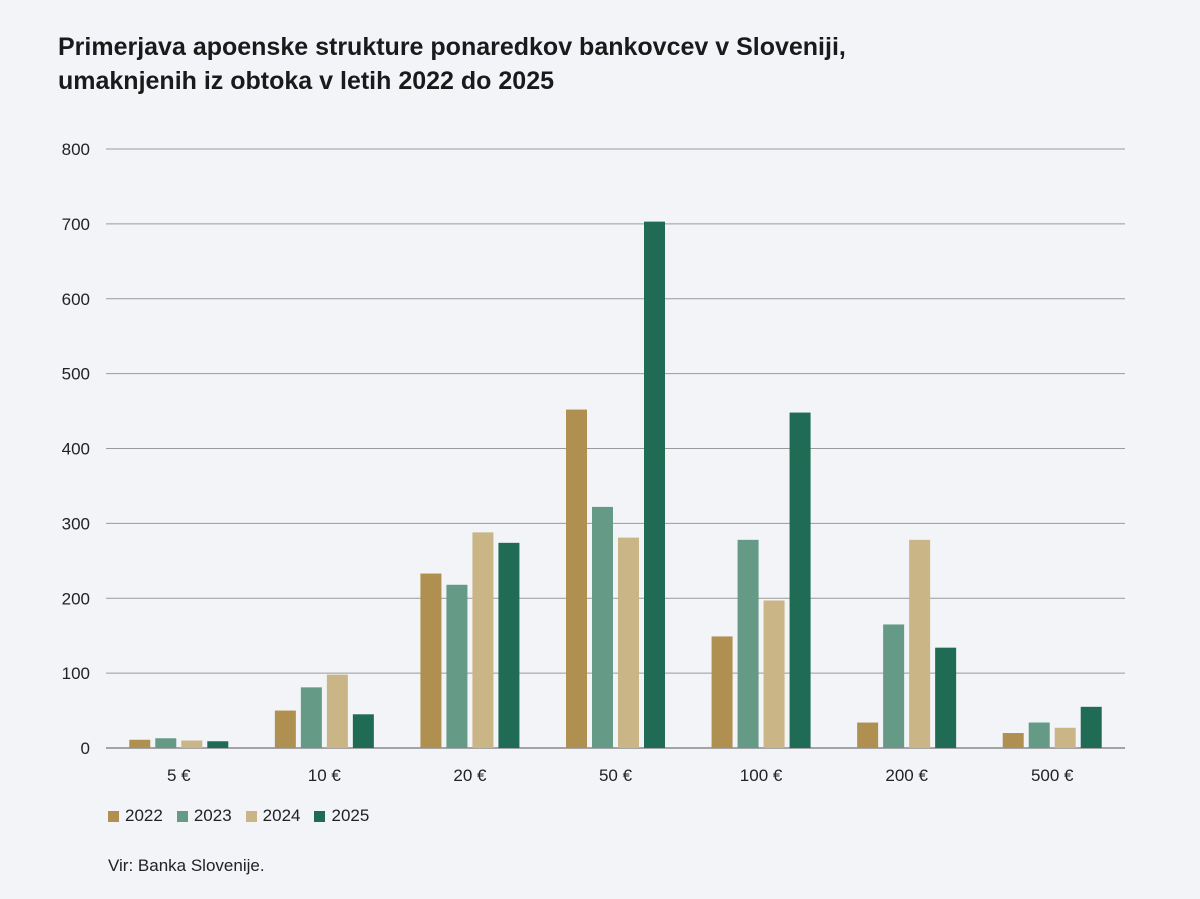 The image size is (1200, 899). I want to click on legend-item-2025: 2025, so click(341, 816).